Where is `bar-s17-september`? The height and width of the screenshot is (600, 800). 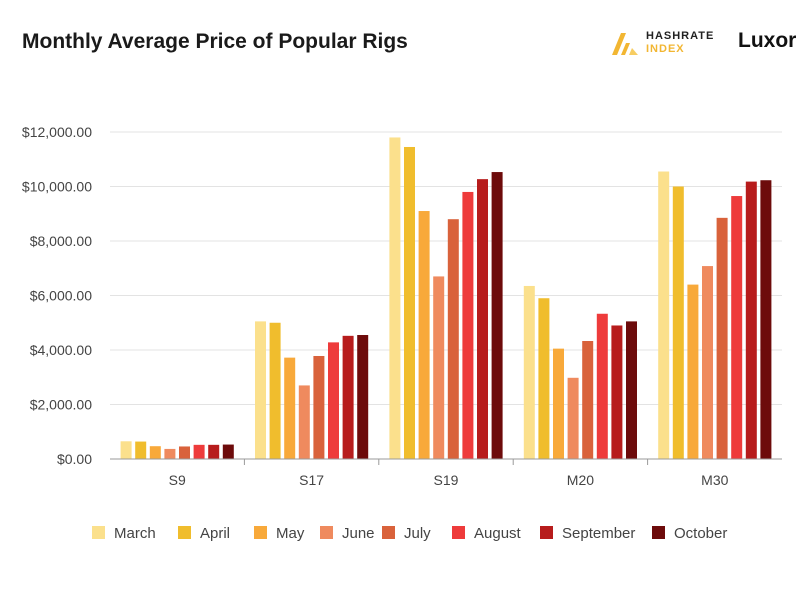
bar-s17-september is located at coordinates (348, 397).